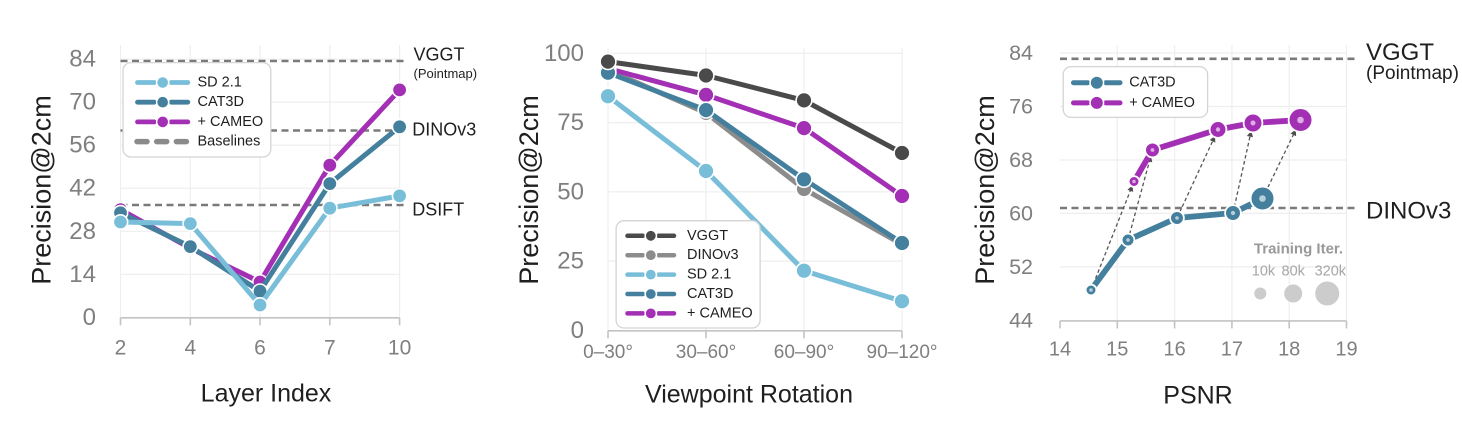 The image size is (1462, 424). I want to click on svg-text: 4, so click(190, 348).